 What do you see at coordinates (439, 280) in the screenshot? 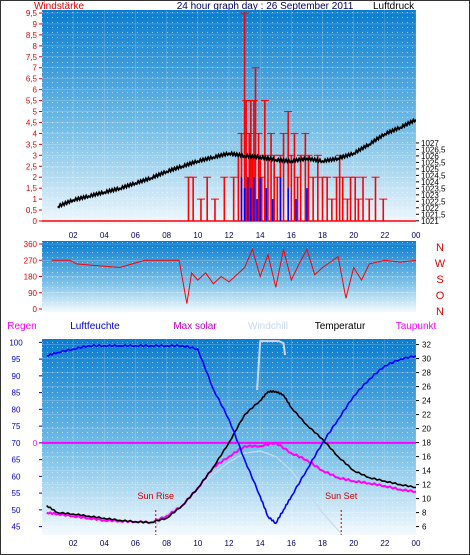
I see `compass-label: S` at bounding box center [439, 280].